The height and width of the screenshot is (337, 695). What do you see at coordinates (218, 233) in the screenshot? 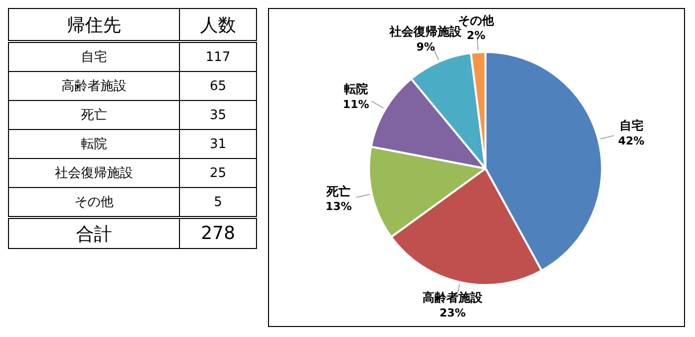
I see `text: 278` at bounding box center [218, 233].